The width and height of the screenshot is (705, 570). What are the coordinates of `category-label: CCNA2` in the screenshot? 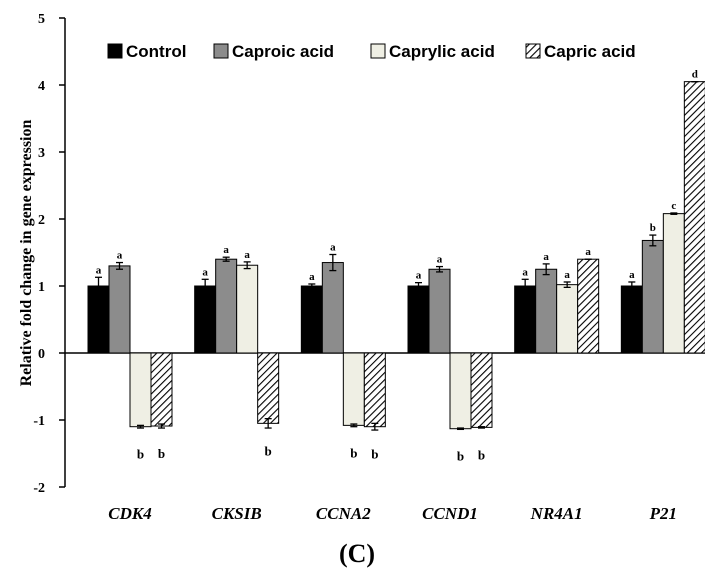 It's located at (343, 513).